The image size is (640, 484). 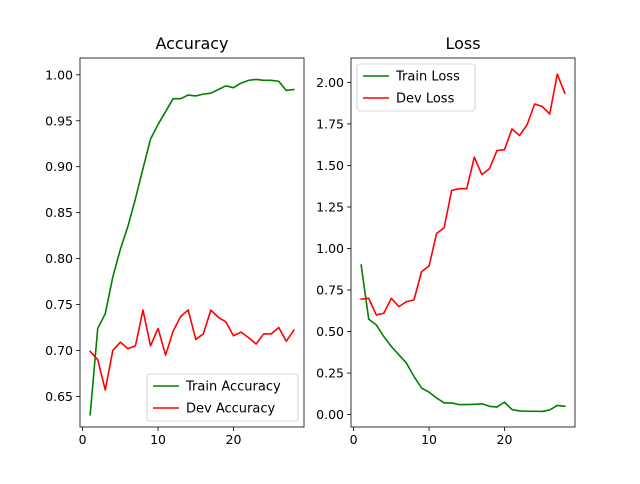 I want to click on loss-y-tick-label: 0.00, so click(x=330, y=414).